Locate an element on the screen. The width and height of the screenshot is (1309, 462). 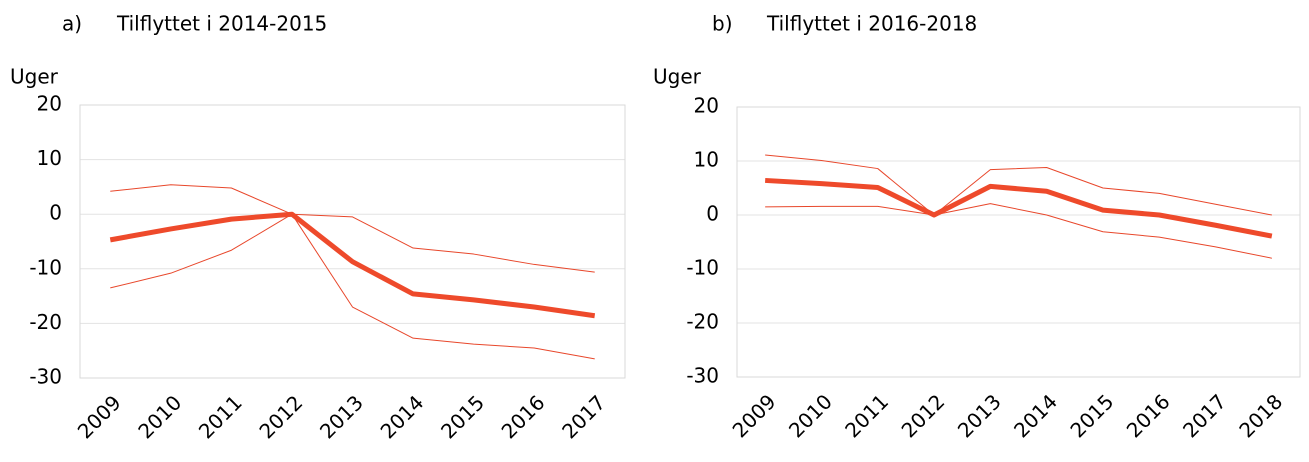
x-tick-label: 2018 is located at coordinates (1260, 415).